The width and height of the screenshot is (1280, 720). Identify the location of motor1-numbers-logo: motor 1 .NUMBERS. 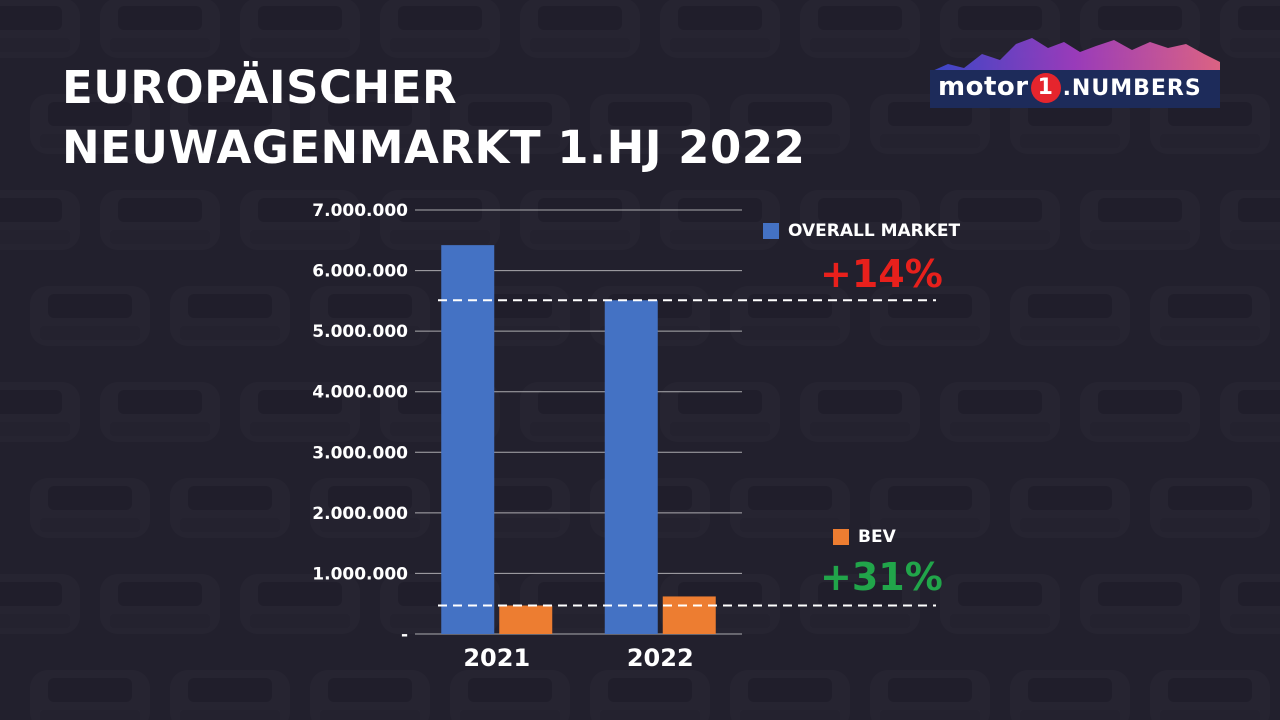
(1075, 73).